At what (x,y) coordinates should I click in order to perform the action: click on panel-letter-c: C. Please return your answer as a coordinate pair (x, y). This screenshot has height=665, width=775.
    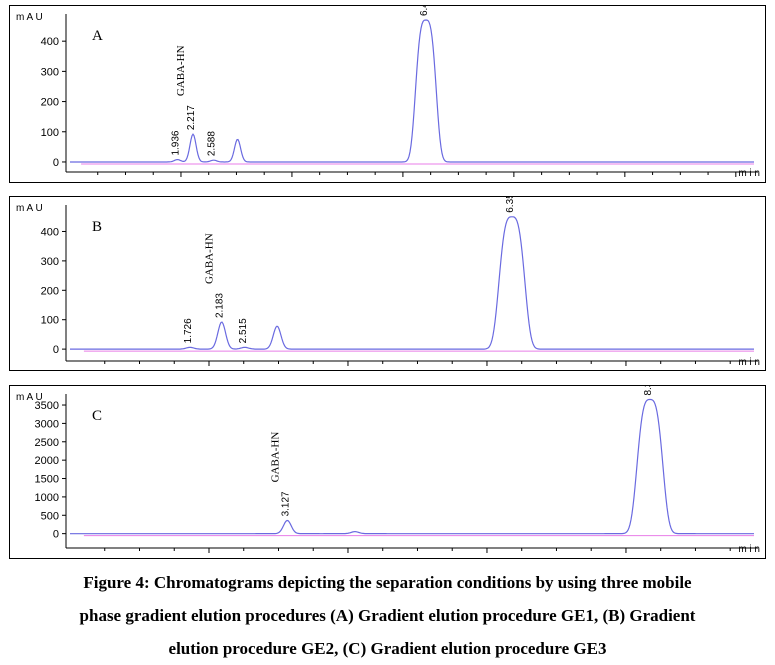
    Looking at the image, I should click on (97, 416).